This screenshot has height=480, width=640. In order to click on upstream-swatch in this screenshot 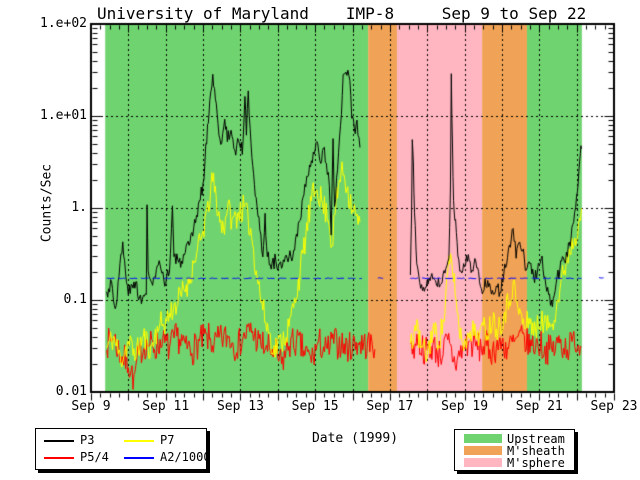, I will do `click(483, 438)`.